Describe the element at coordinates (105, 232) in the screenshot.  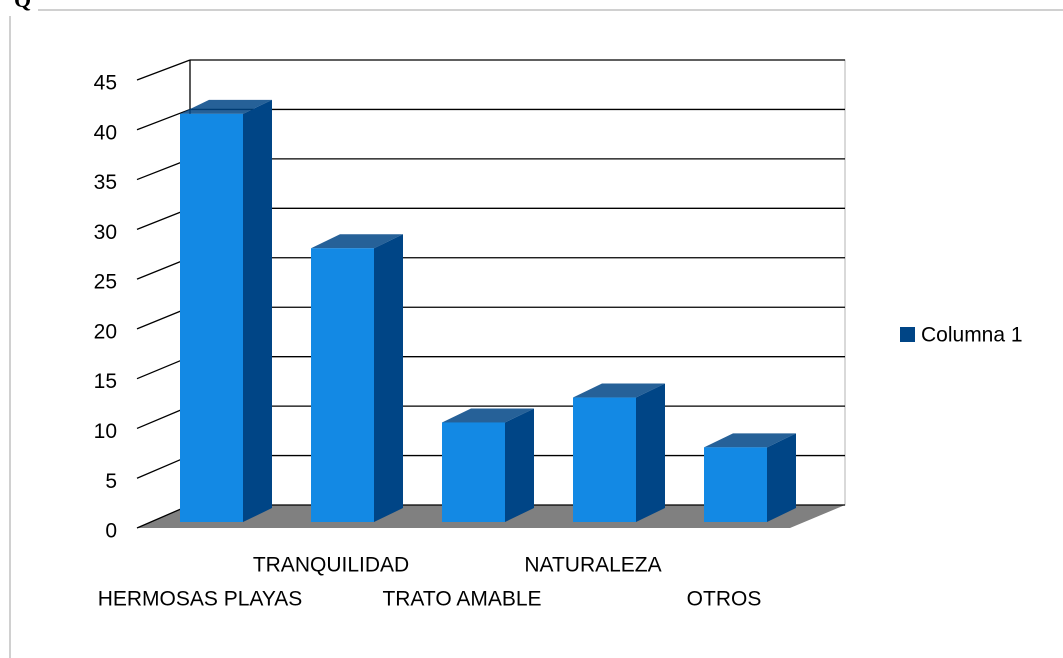
I see `y-tick-label: 30` at that location.